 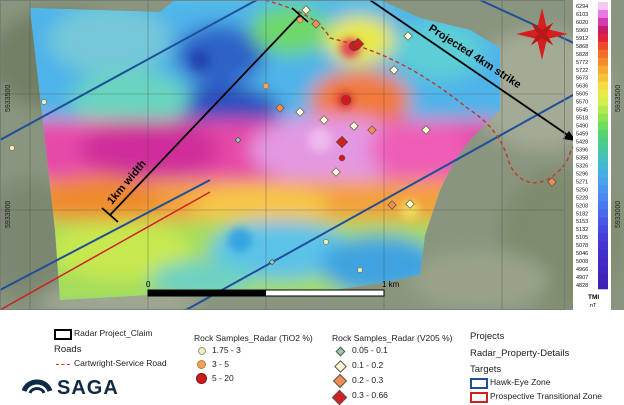 I want to click on colorbar-label: 5545, so click(x=582, y=111).